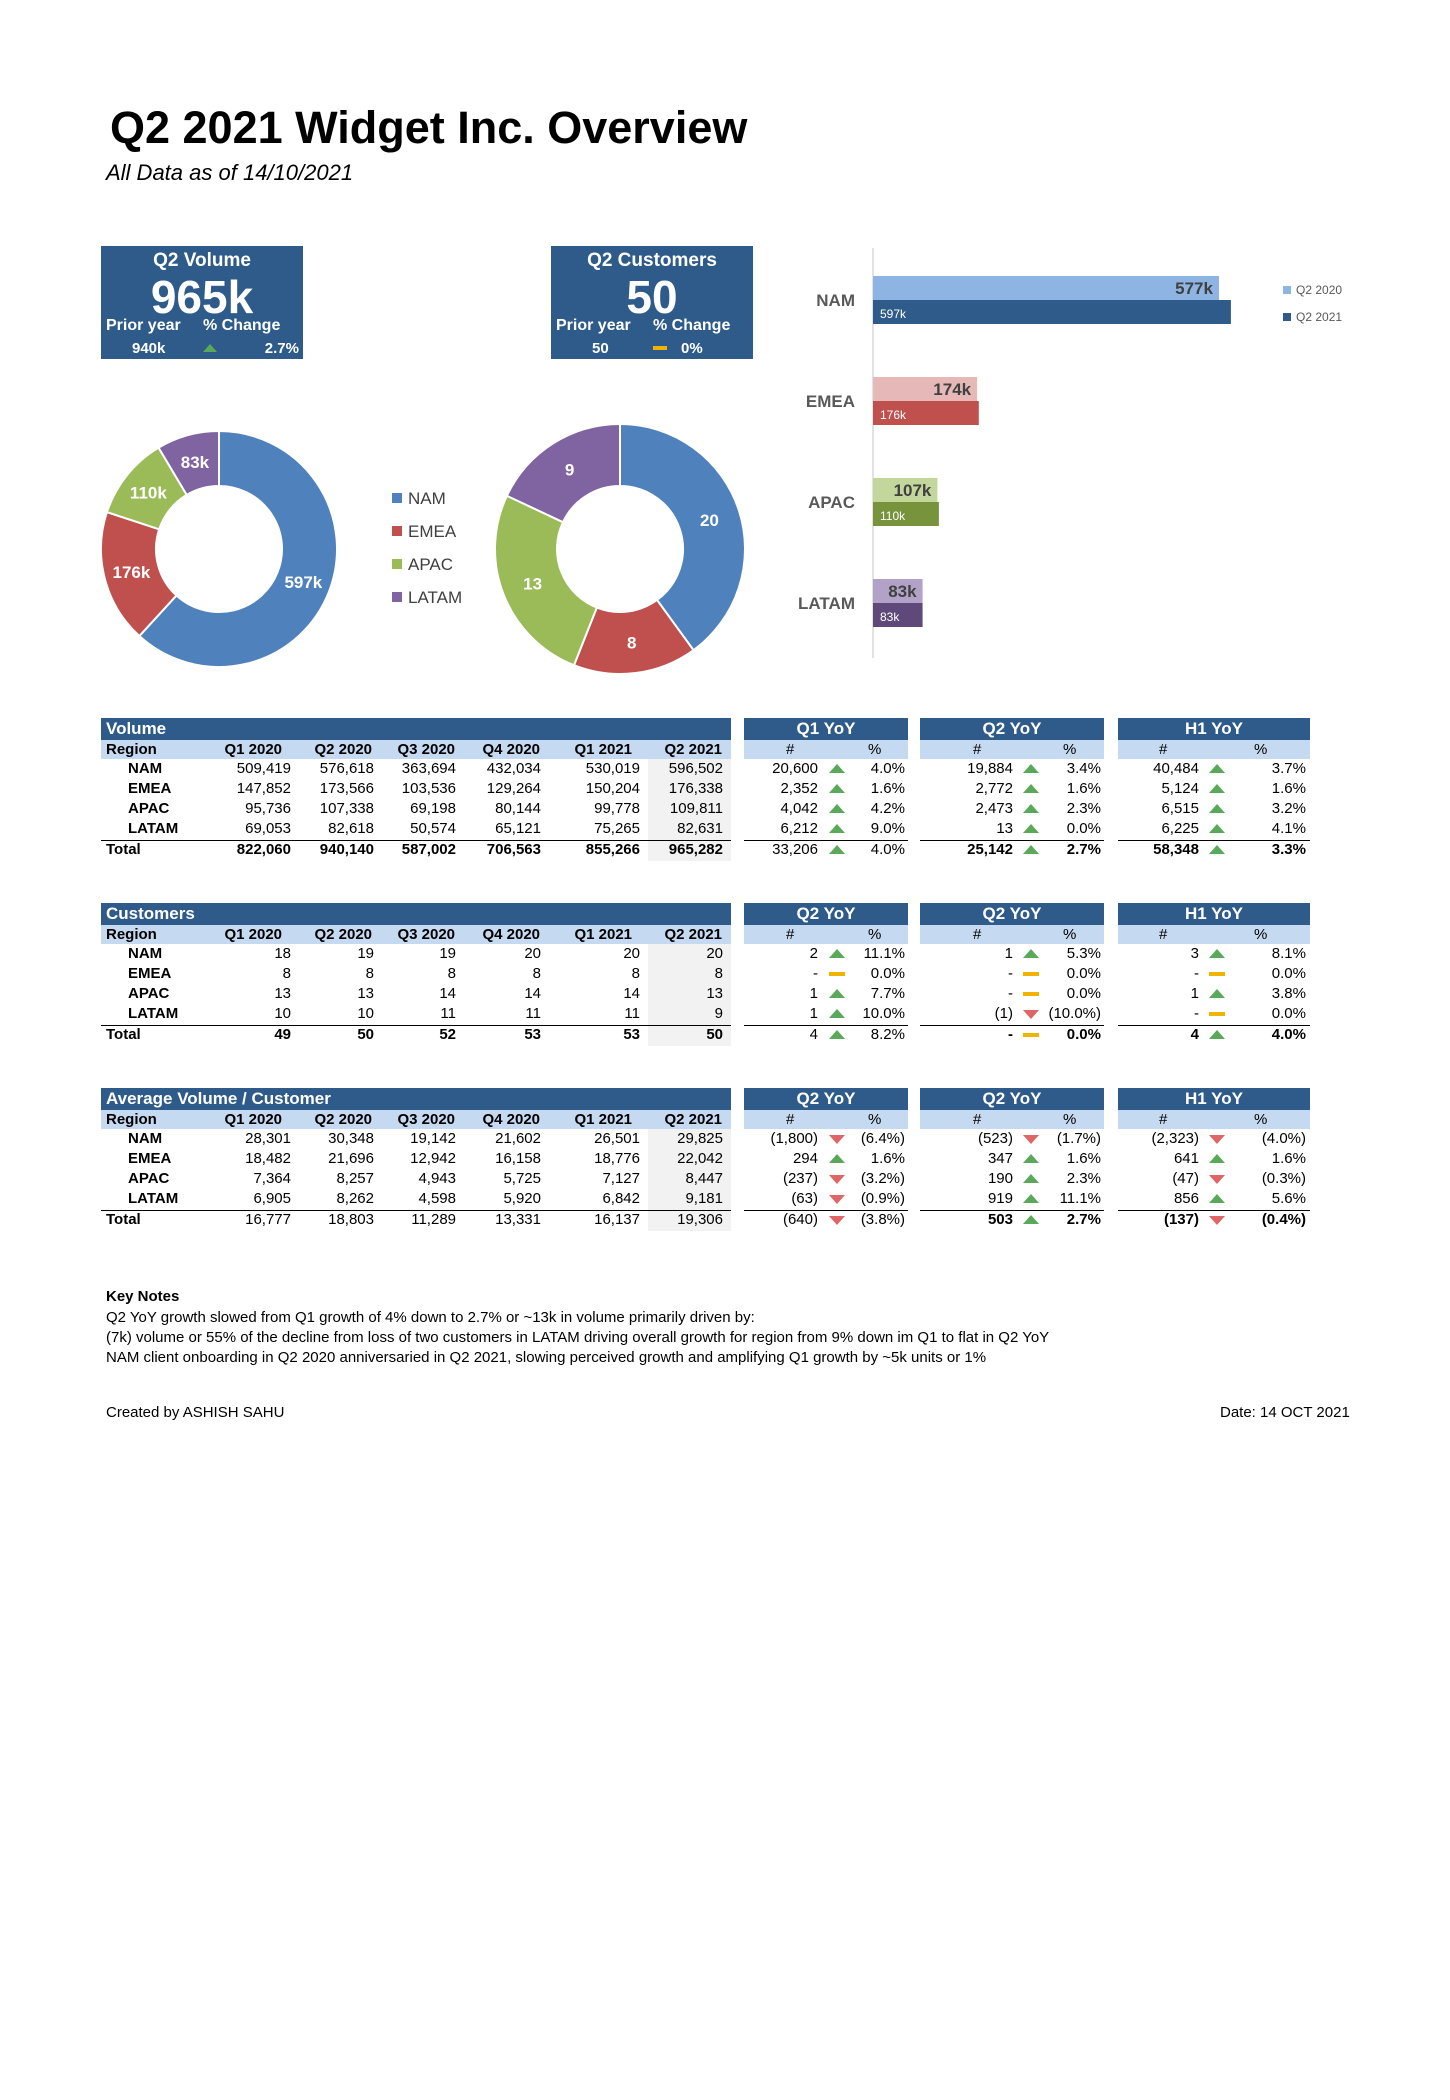  What do you see at coordinates (416, 1210) in the screenshot?
I see `total-rule` at bounding box center [416, 1210].